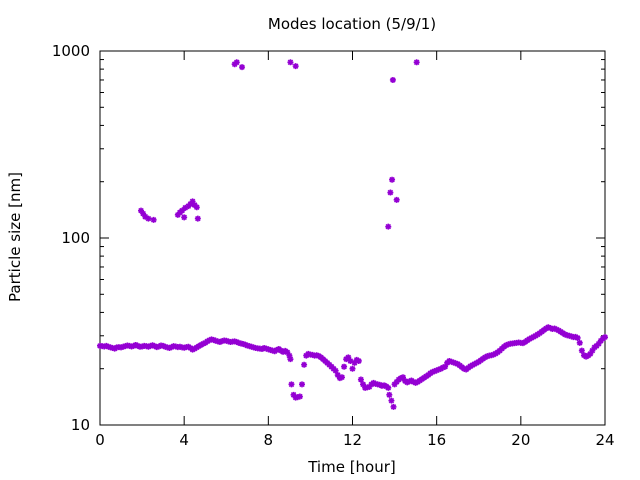 This screenshot has height=480, width=640. I want to click on x-tick-label: 8, so click(269, 440).